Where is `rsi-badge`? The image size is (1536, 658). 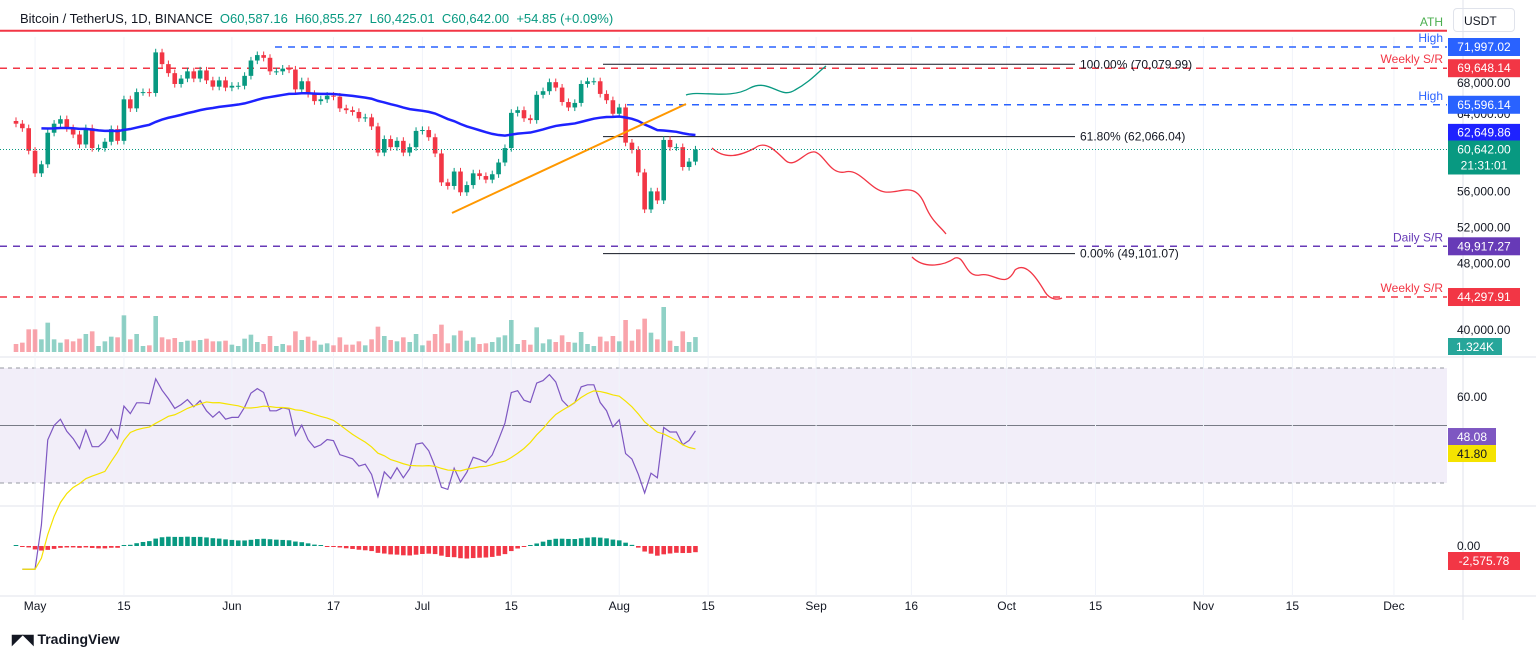 rsi-badge is located at coordinates (1472, 437).